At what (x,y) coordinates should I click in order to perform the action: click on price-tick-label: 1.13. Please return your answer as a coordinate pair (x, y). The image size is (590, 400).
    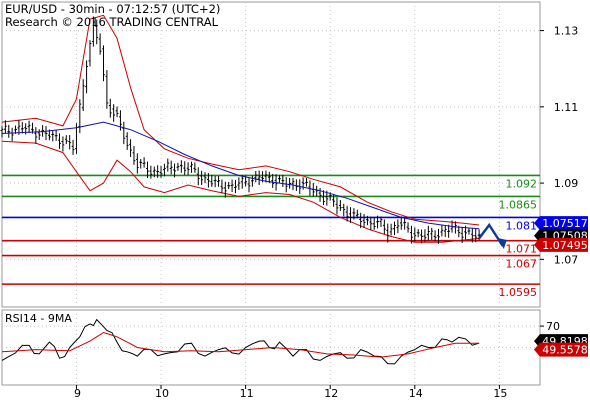
    Looking at the image, I should click on (566, 31).